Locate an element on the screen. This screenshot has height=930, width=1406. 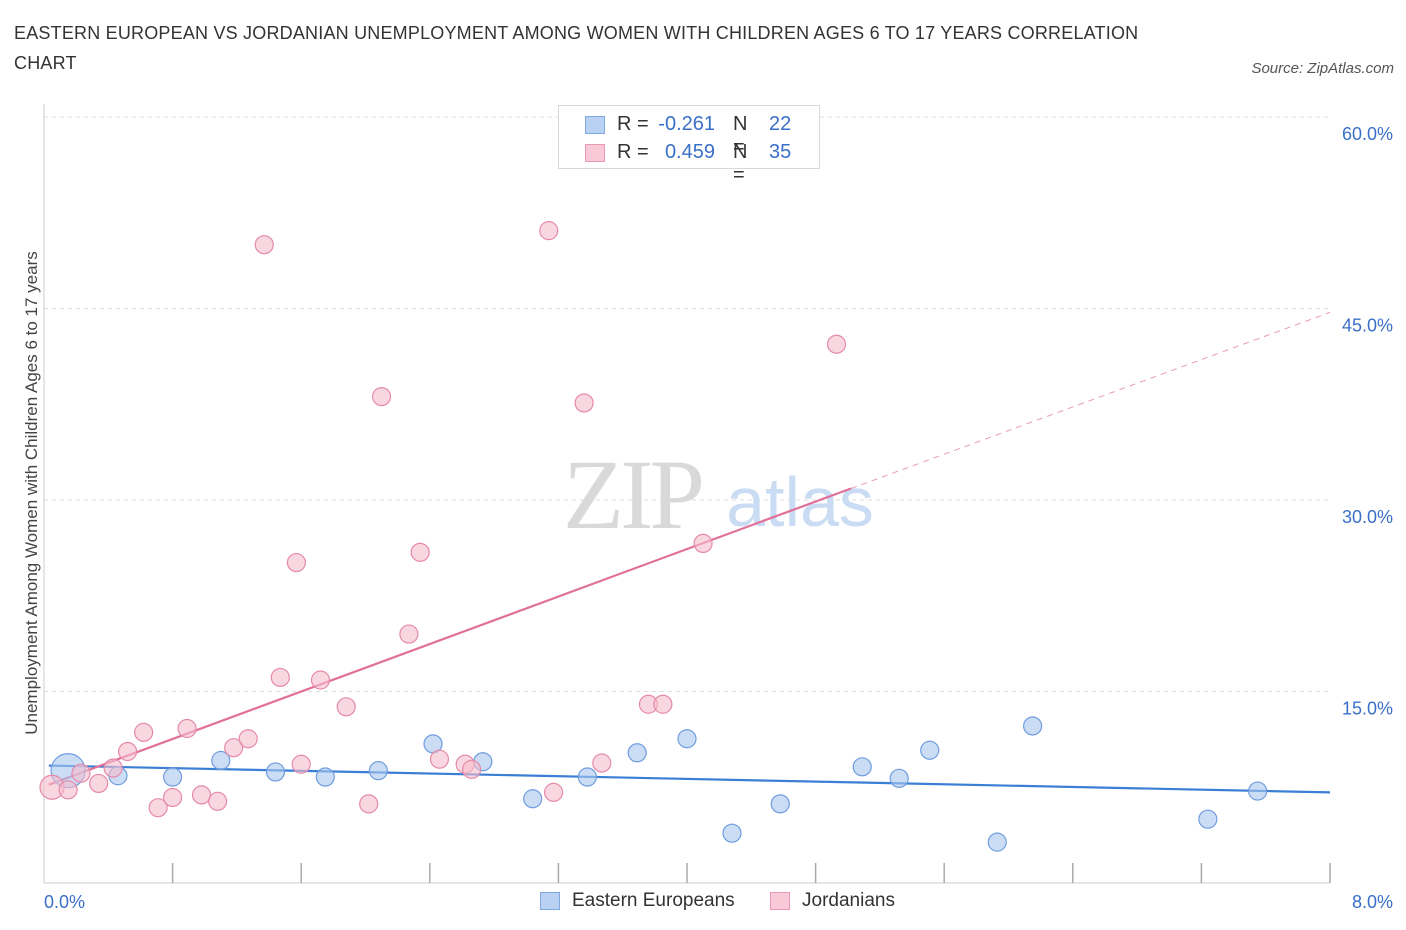
x-axis-ticks is located at coordinates (751, 873).